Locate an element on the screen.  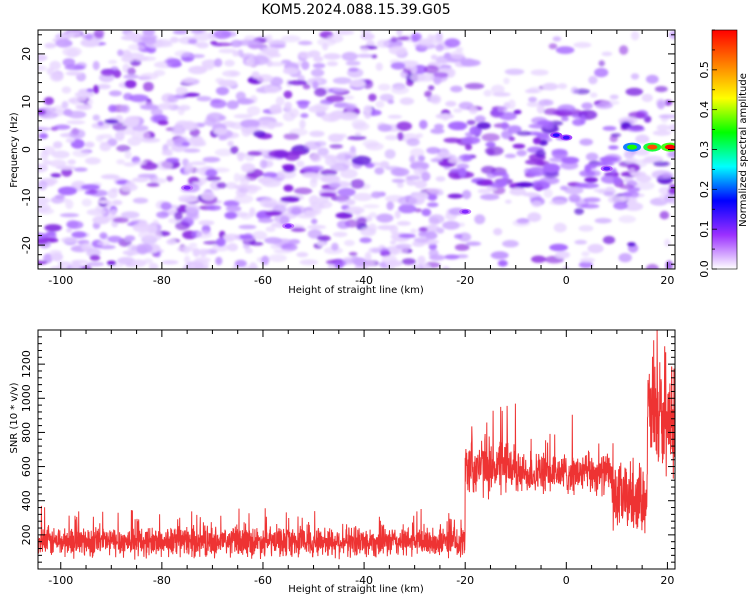
y-tick-label: -20 is located at coordinates (26, 245).